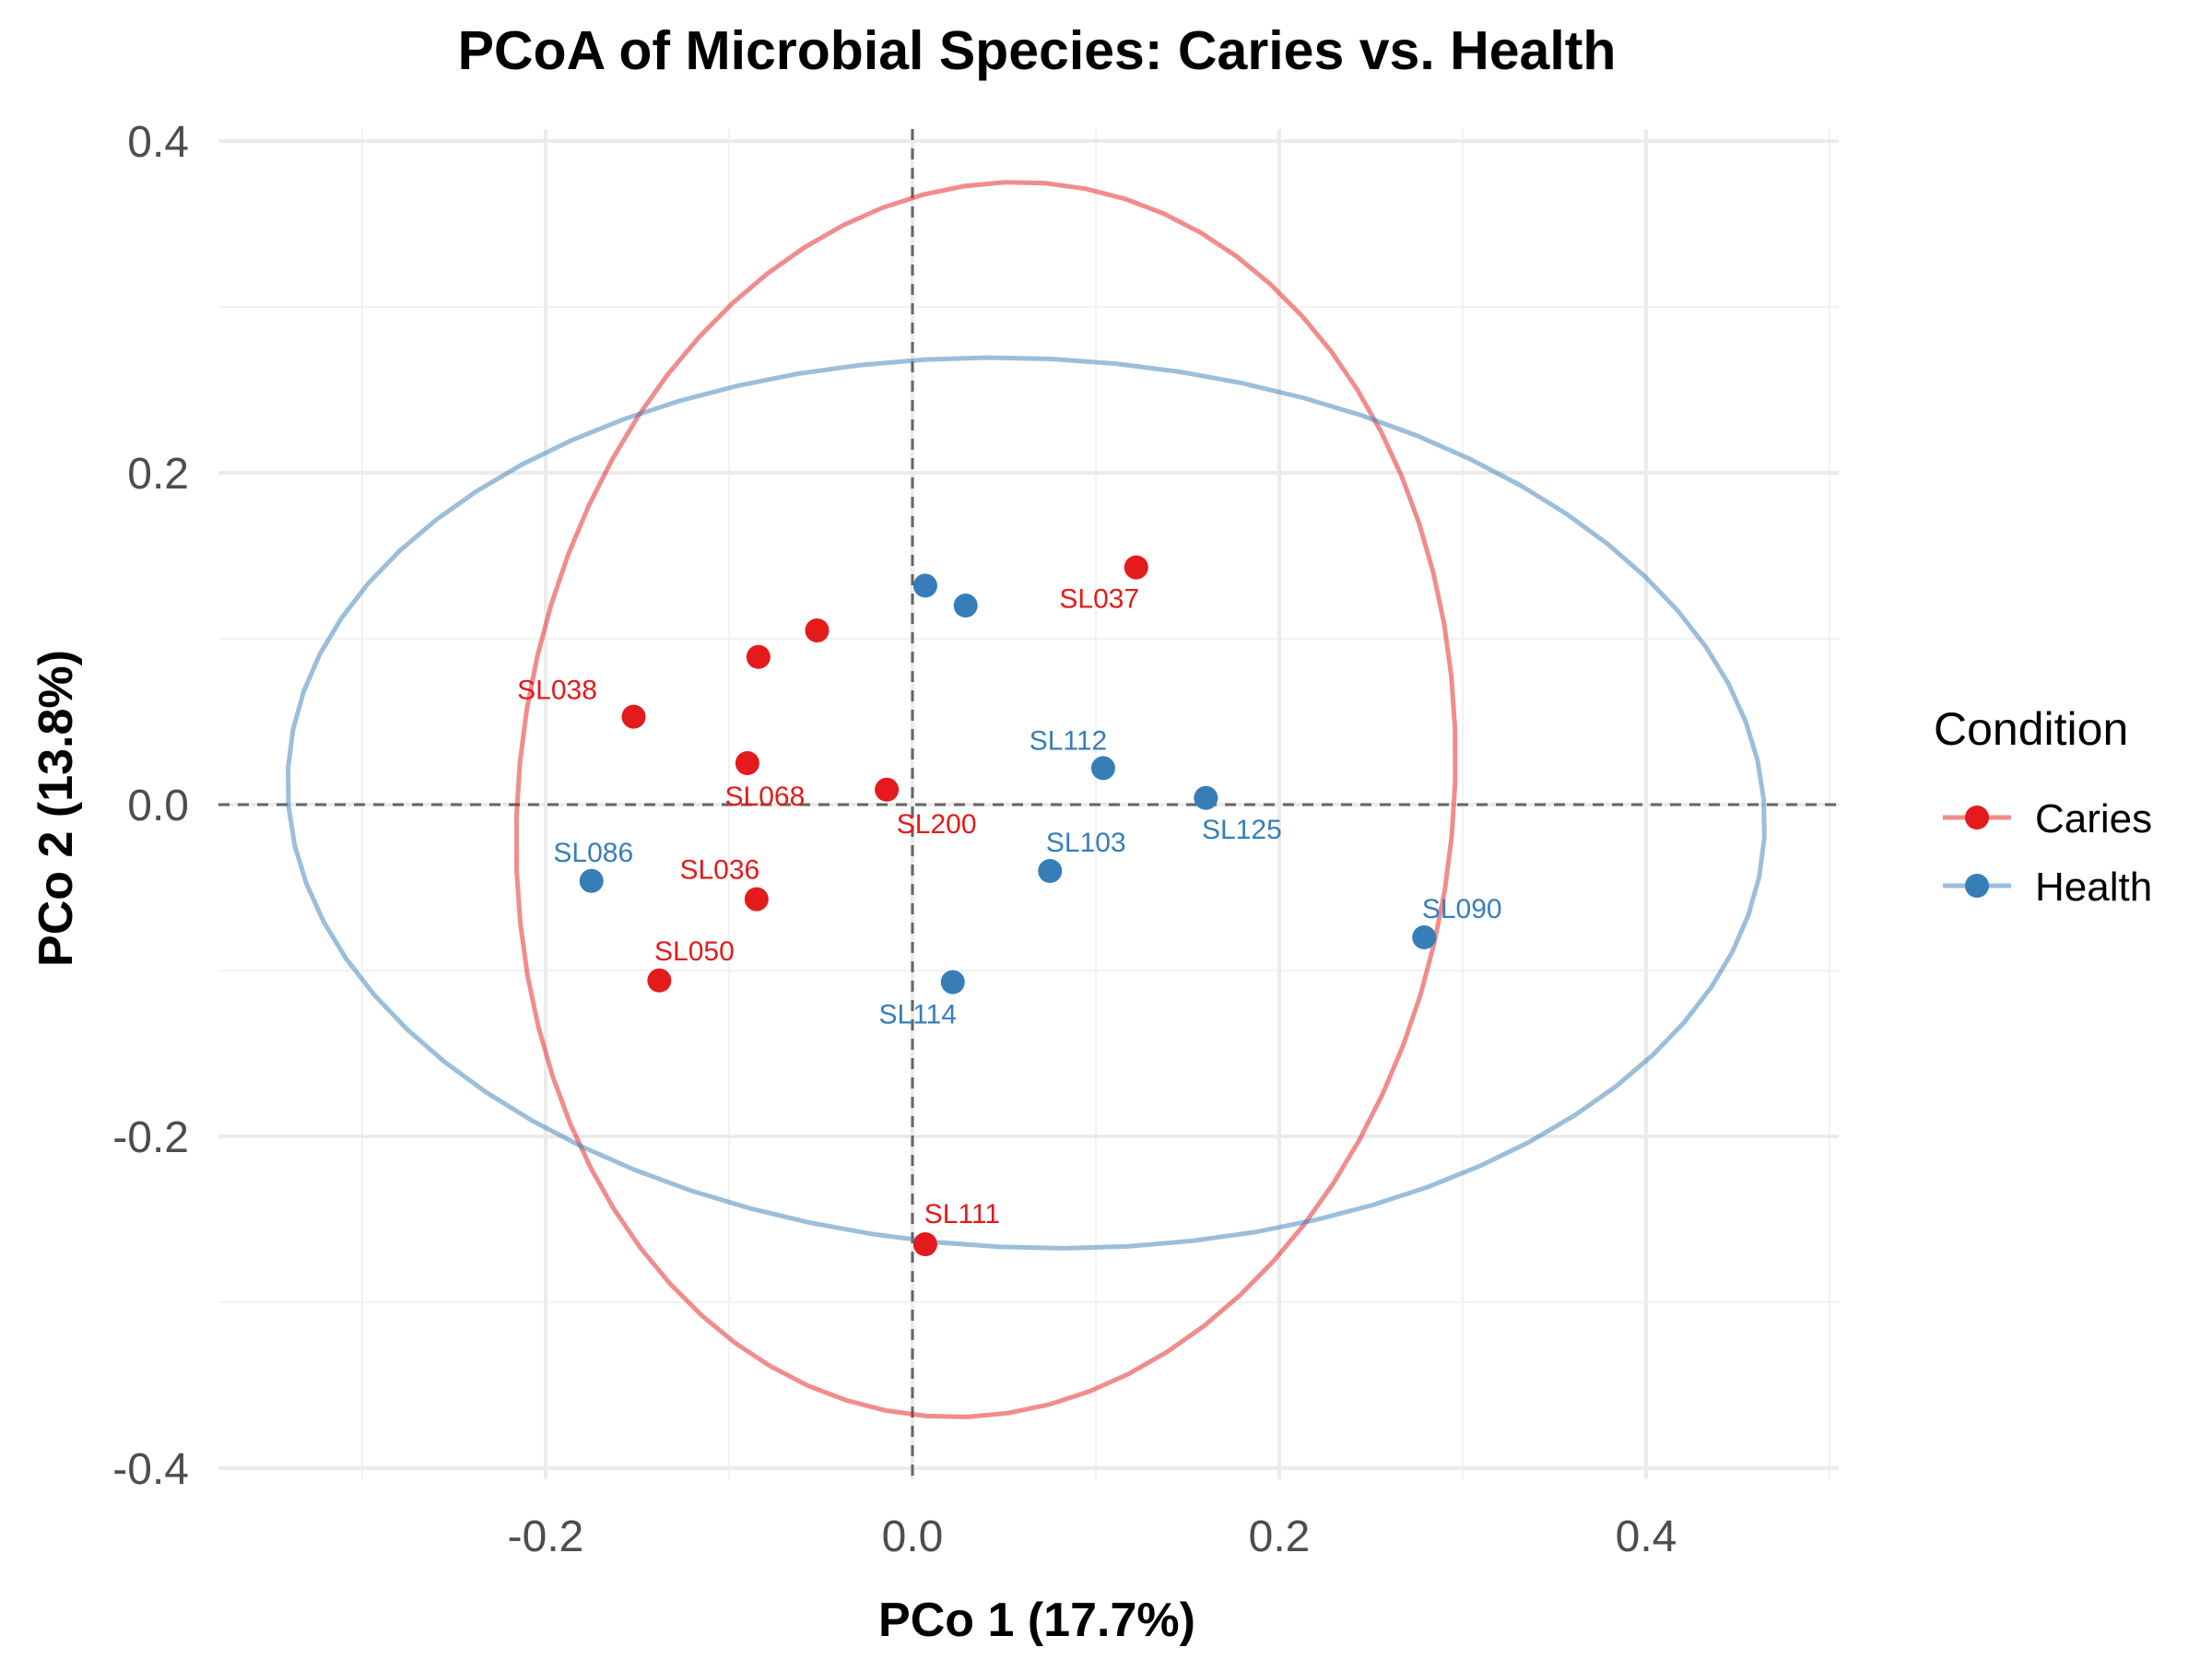  Describe the element at coordinates (1242, 830) in the screenshot. I see `point-label: SL125` at that location.